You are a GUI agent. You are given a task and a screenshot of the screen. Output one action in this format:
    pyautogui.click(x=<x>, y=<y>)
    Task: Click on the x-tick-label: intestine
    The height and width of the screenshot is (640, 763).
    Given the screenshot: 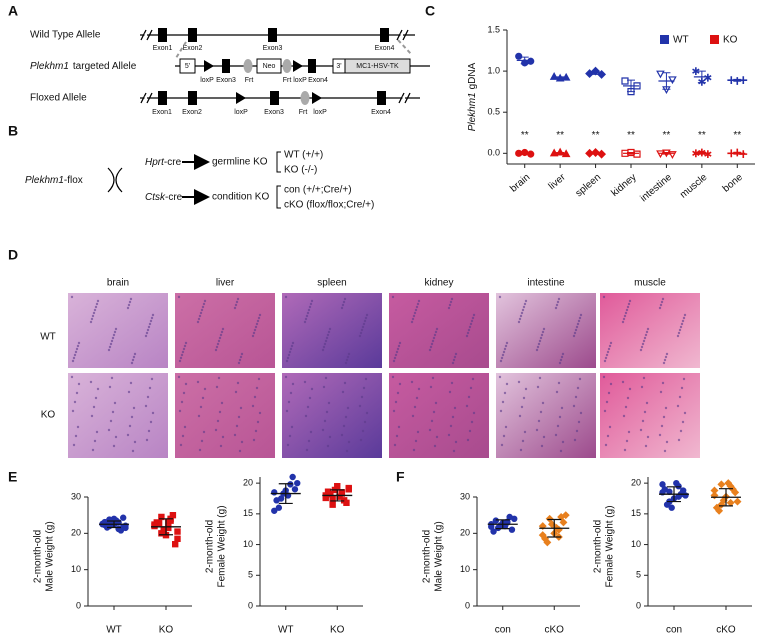 What is the action you would take?
    pyautogui.click(x=656, y=188)
    